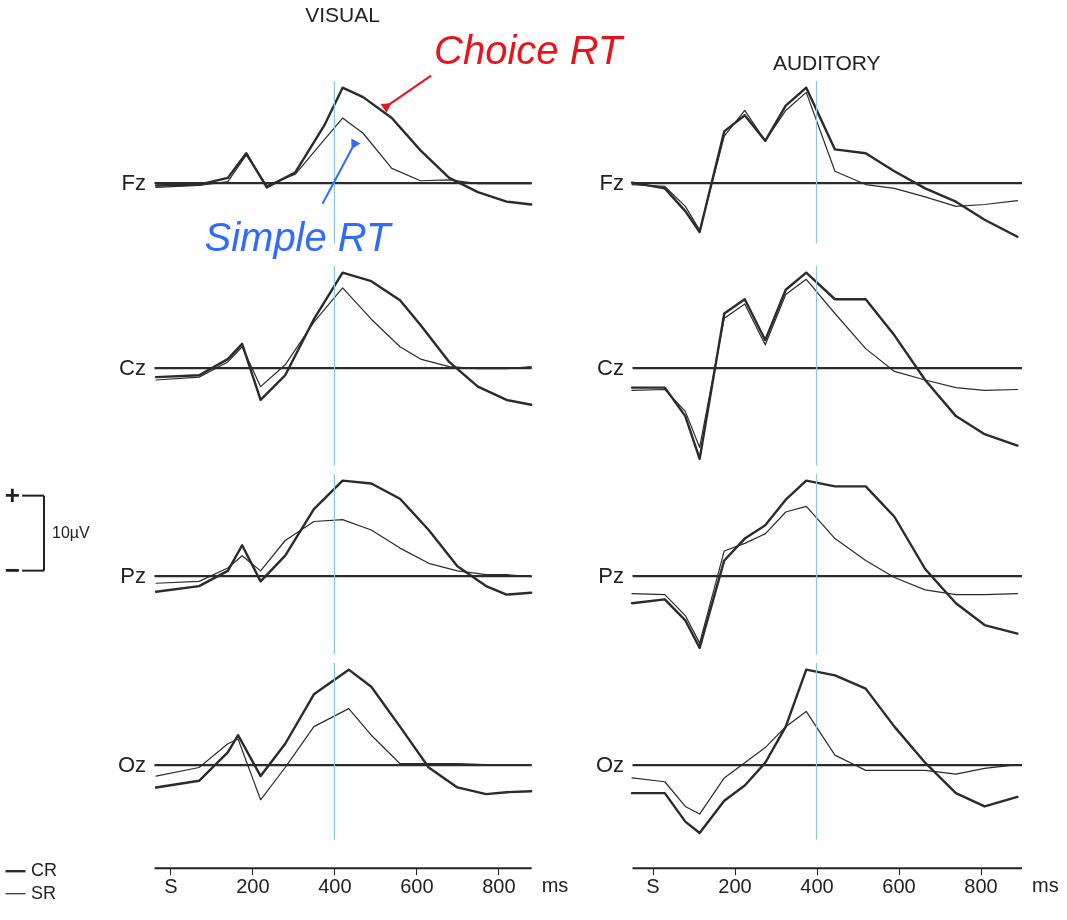  What do you see at coordinates (299, 236) in the screenshot?
I see `annotation: Simple RT` at bounding box center [299, 236].